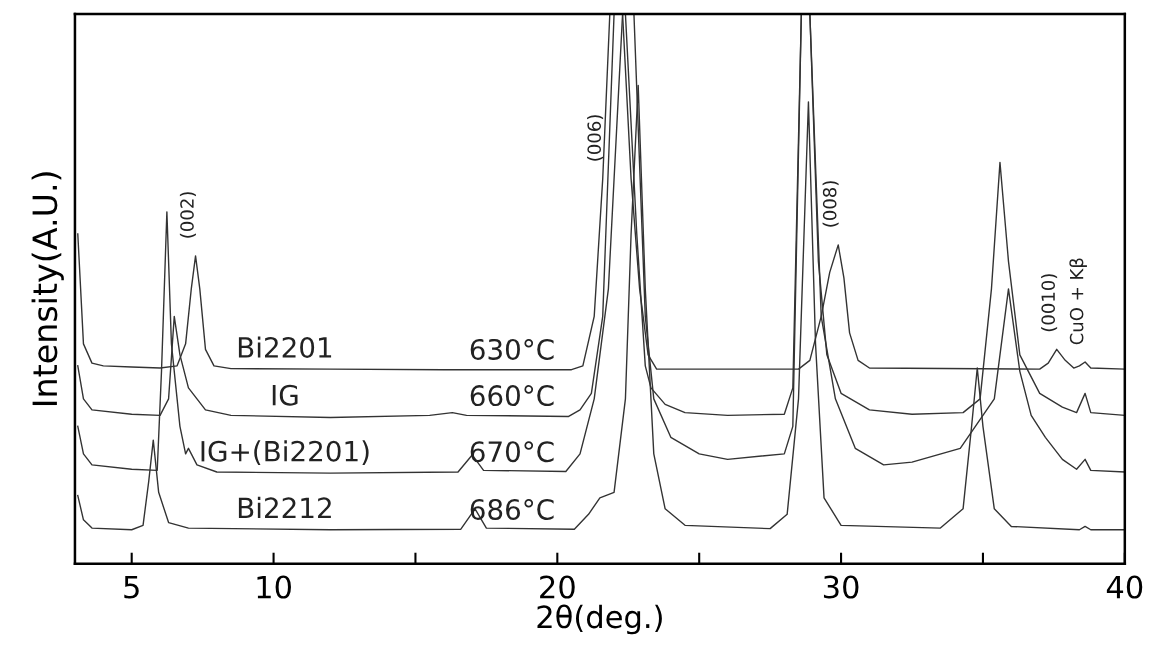 This screenshot has height=661, width=1162. What do you see at coordinates (1124, 587) in the screenshot?
I see `x-tick-label: 40` at bounding box center [1124, 587].